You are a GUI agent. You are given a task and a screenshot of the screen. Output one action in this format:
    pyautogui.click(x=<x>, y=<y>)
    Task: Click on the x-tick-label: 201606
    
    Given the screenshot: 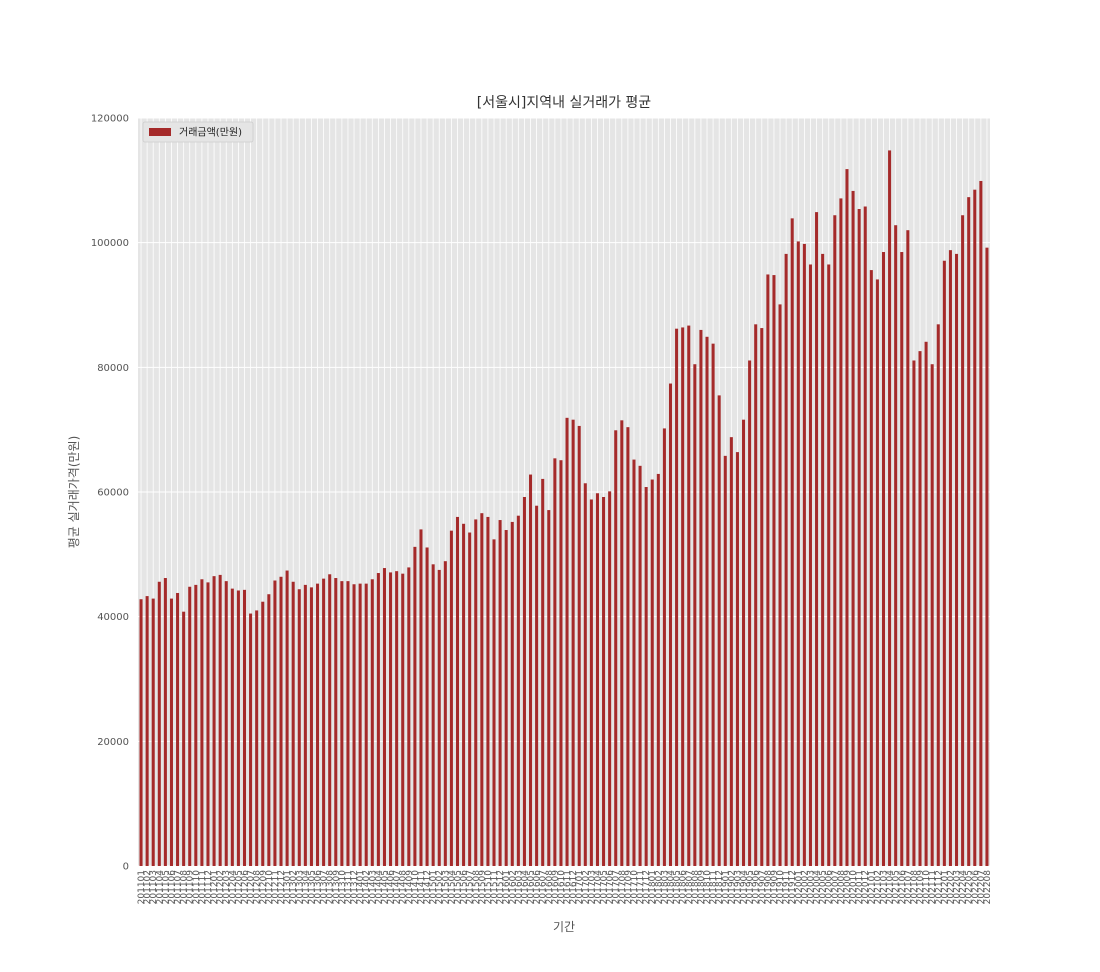 What is the action you would take?
    pyautogui.click(x=538, y=887)
    